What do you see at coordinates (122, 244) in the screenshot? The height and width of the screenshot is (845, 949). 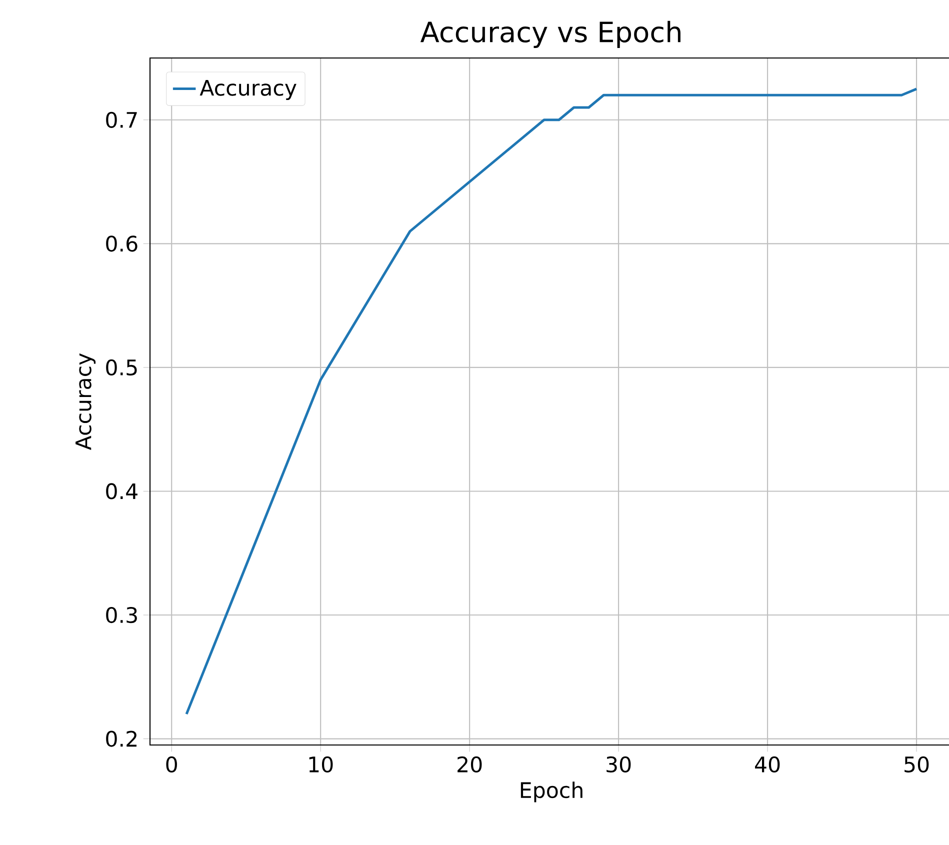 I see `y-tick-label: 0.6` at bounding box center [122, 244].